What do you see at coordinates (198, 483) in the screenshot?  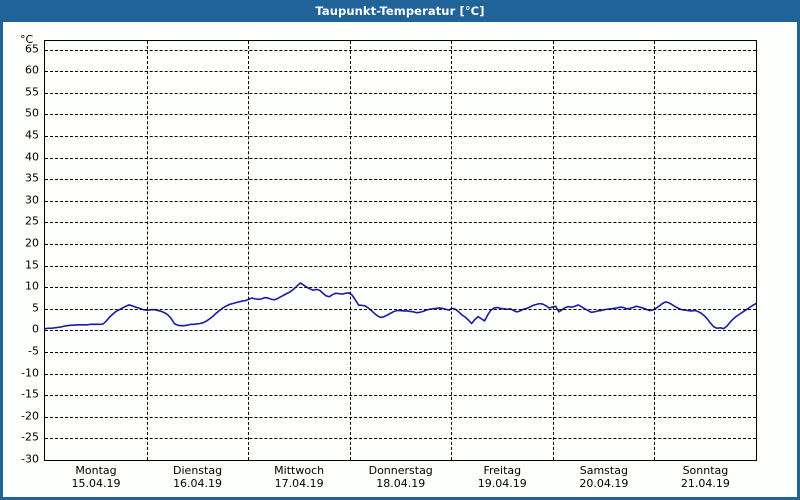 I see `x-axis-date: 16.04.19` at bounding box center [198, 483].